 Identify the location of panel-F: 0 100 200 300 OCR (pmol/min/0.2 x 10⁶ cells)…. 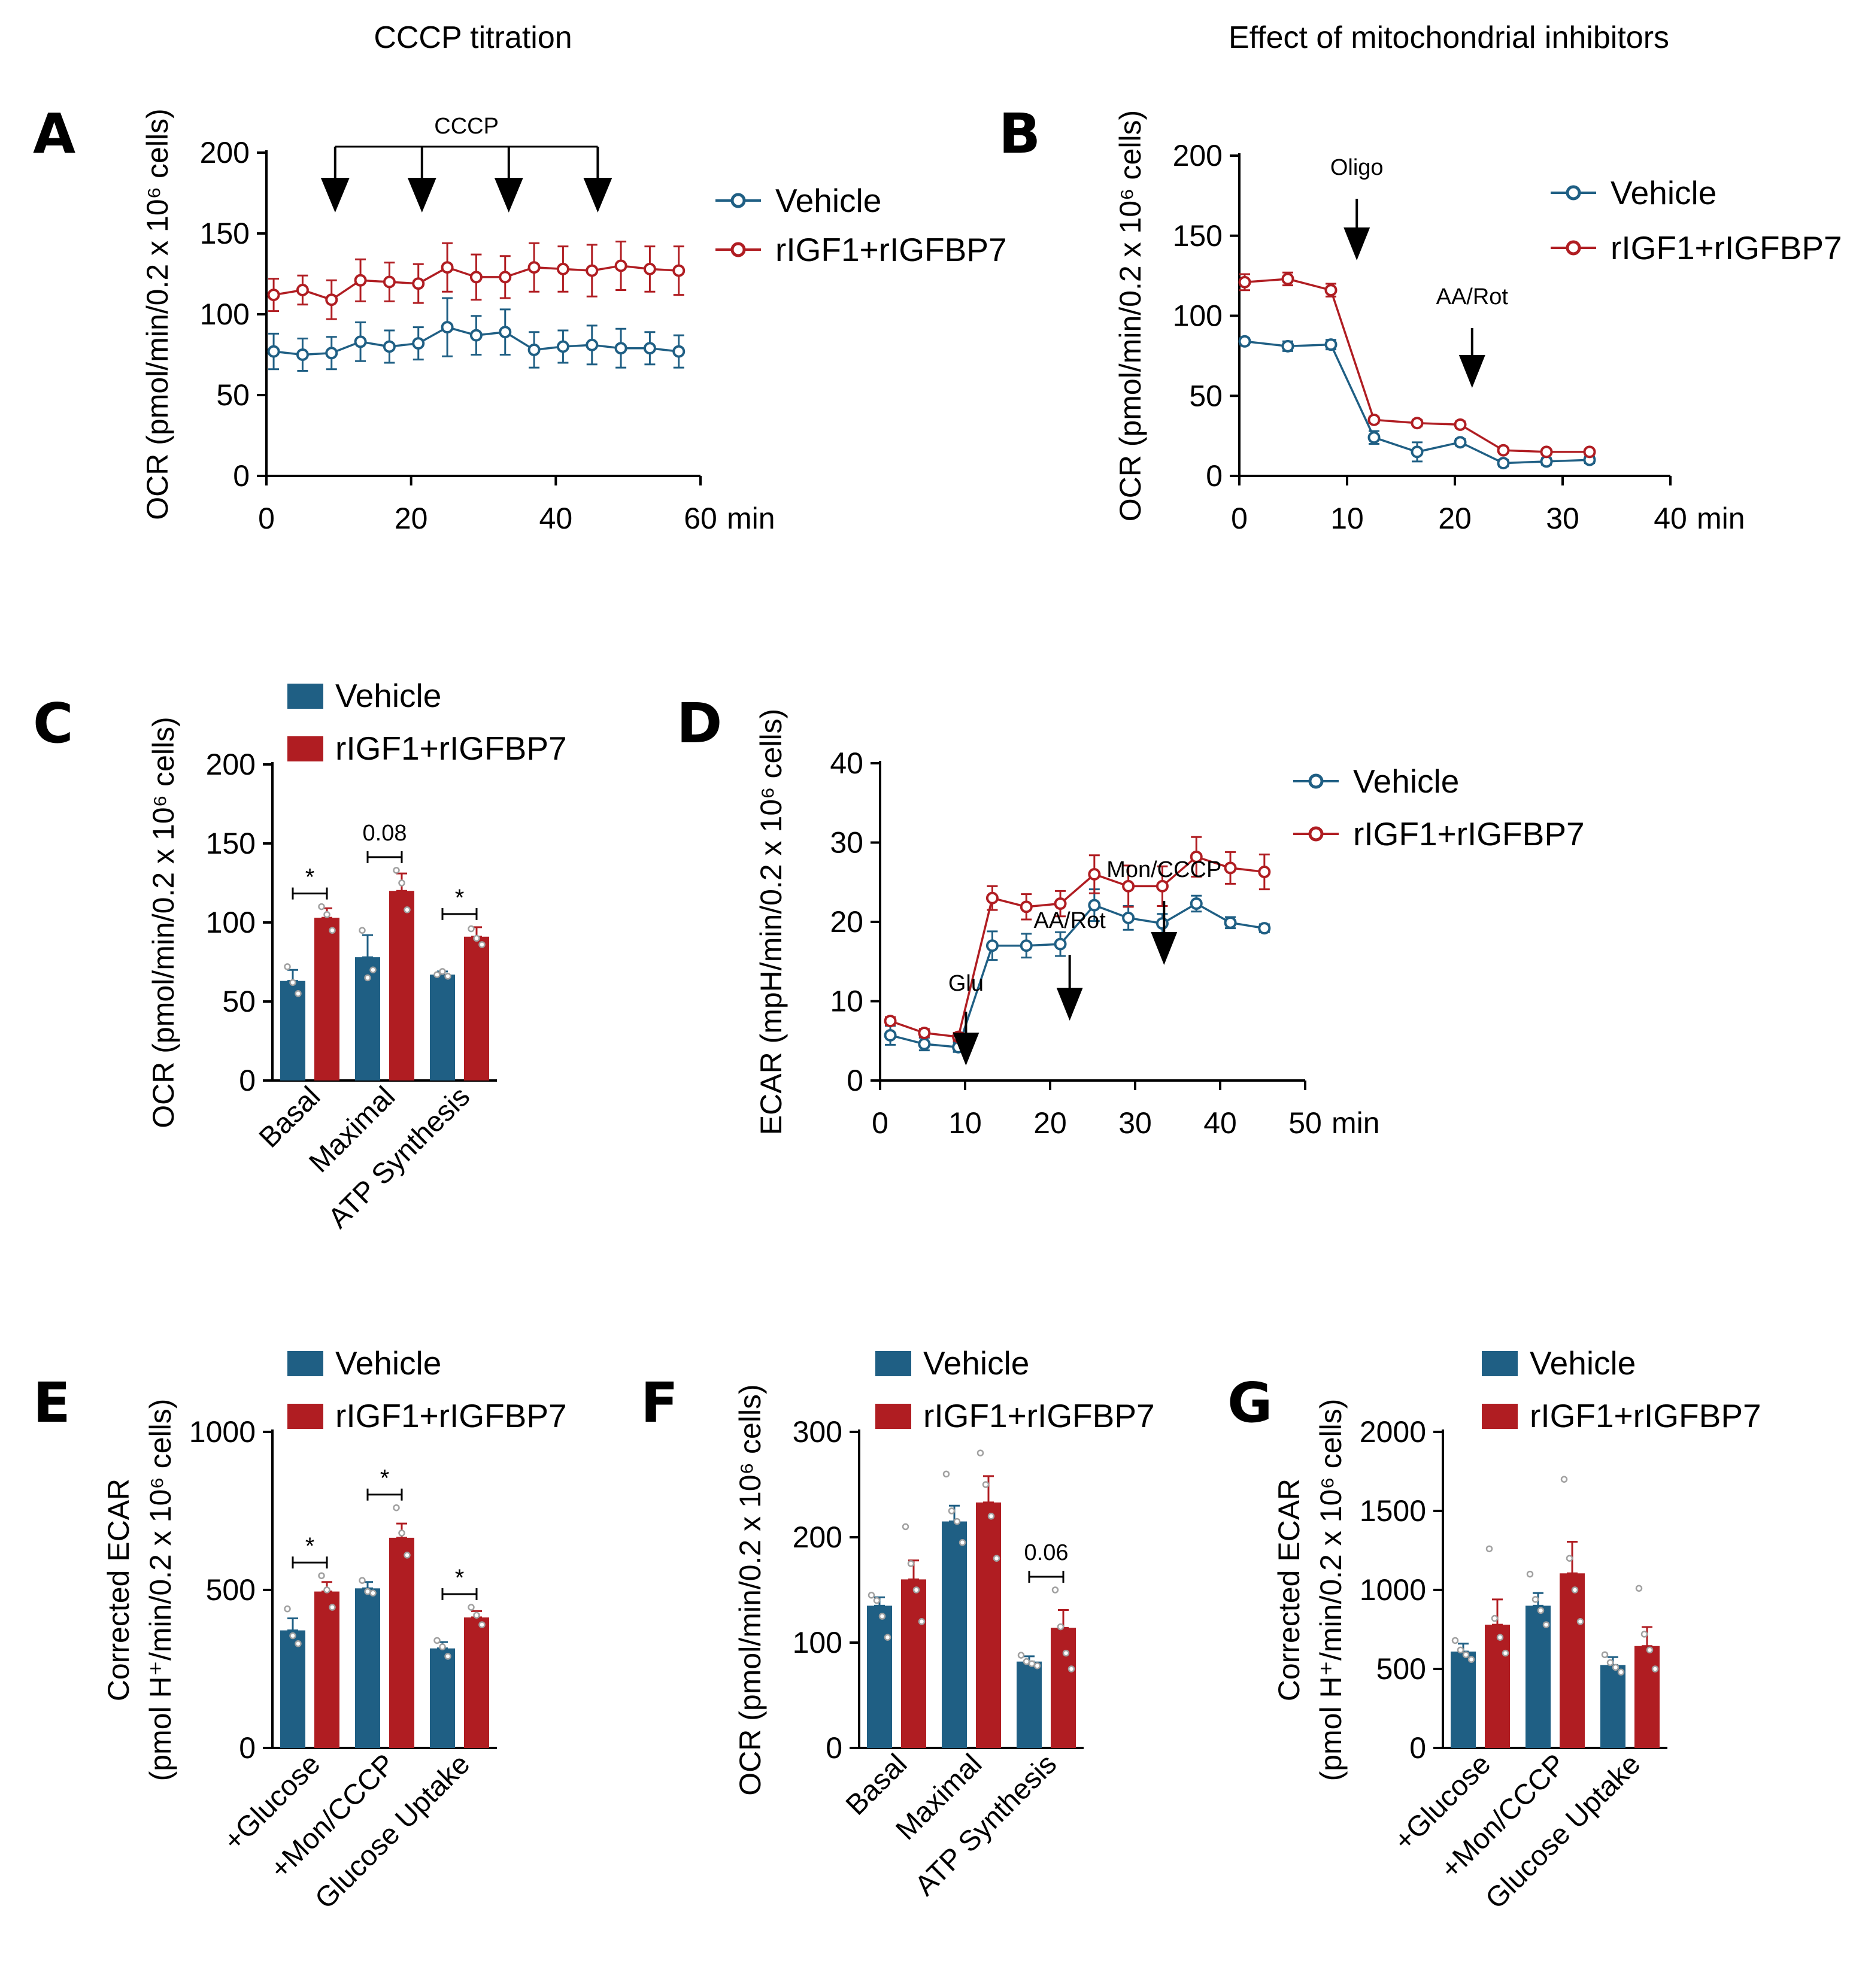
(944, 1623).